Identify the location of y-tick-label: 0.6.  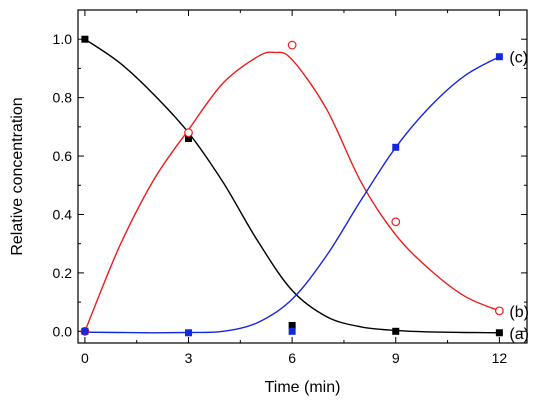
(63, 156).